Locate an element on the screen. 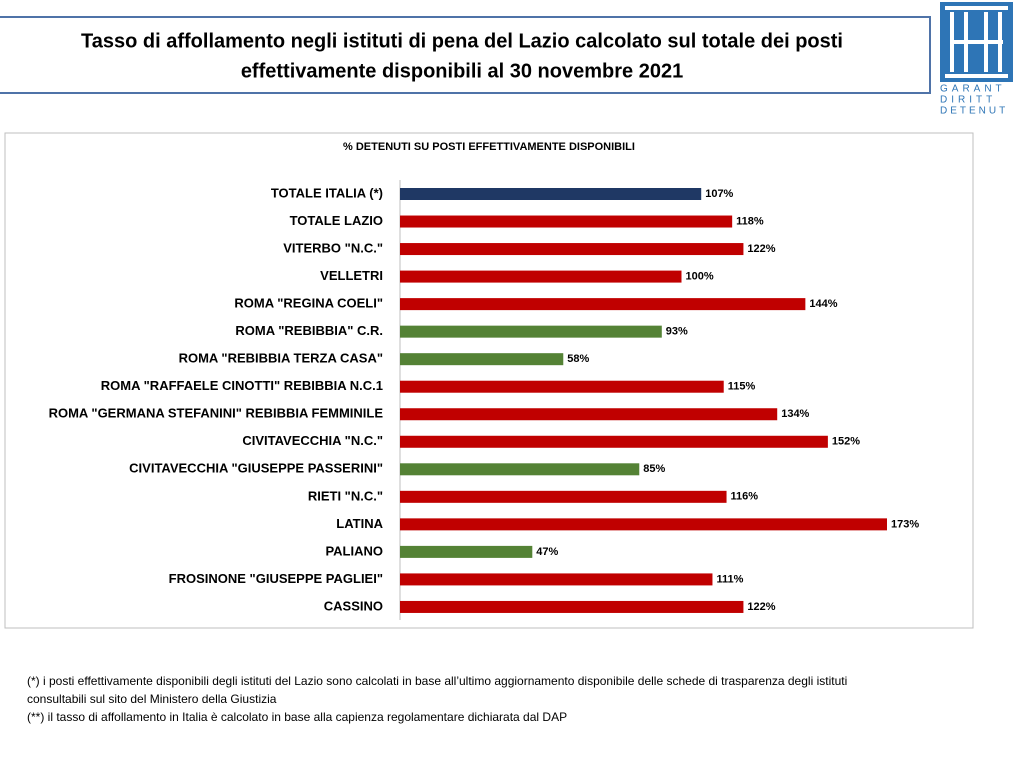 The height and width of the screenshot is (764, 1013). value-label: 107% is located at coordinates (719, 194).